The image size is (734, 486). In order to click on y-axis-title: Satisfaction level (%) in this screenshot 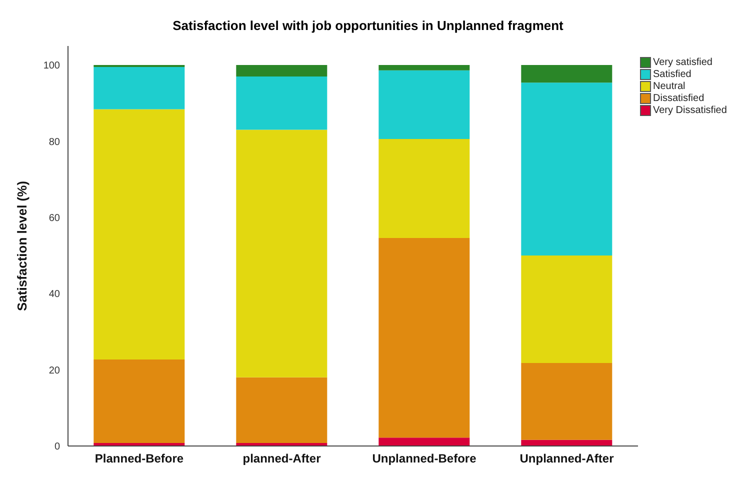, I will do `click(22, 246)`.